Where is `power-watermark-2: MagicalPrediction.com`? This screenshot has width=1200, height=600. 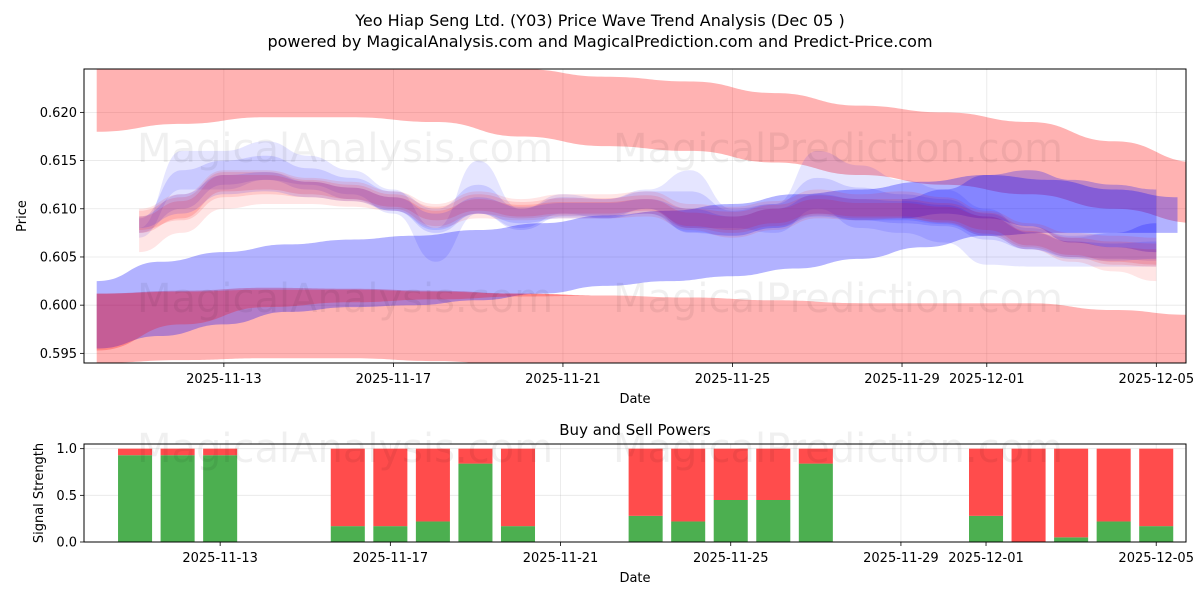
power-watermark-2: MagicalPrediction.com is located at coordinates (838, 449).